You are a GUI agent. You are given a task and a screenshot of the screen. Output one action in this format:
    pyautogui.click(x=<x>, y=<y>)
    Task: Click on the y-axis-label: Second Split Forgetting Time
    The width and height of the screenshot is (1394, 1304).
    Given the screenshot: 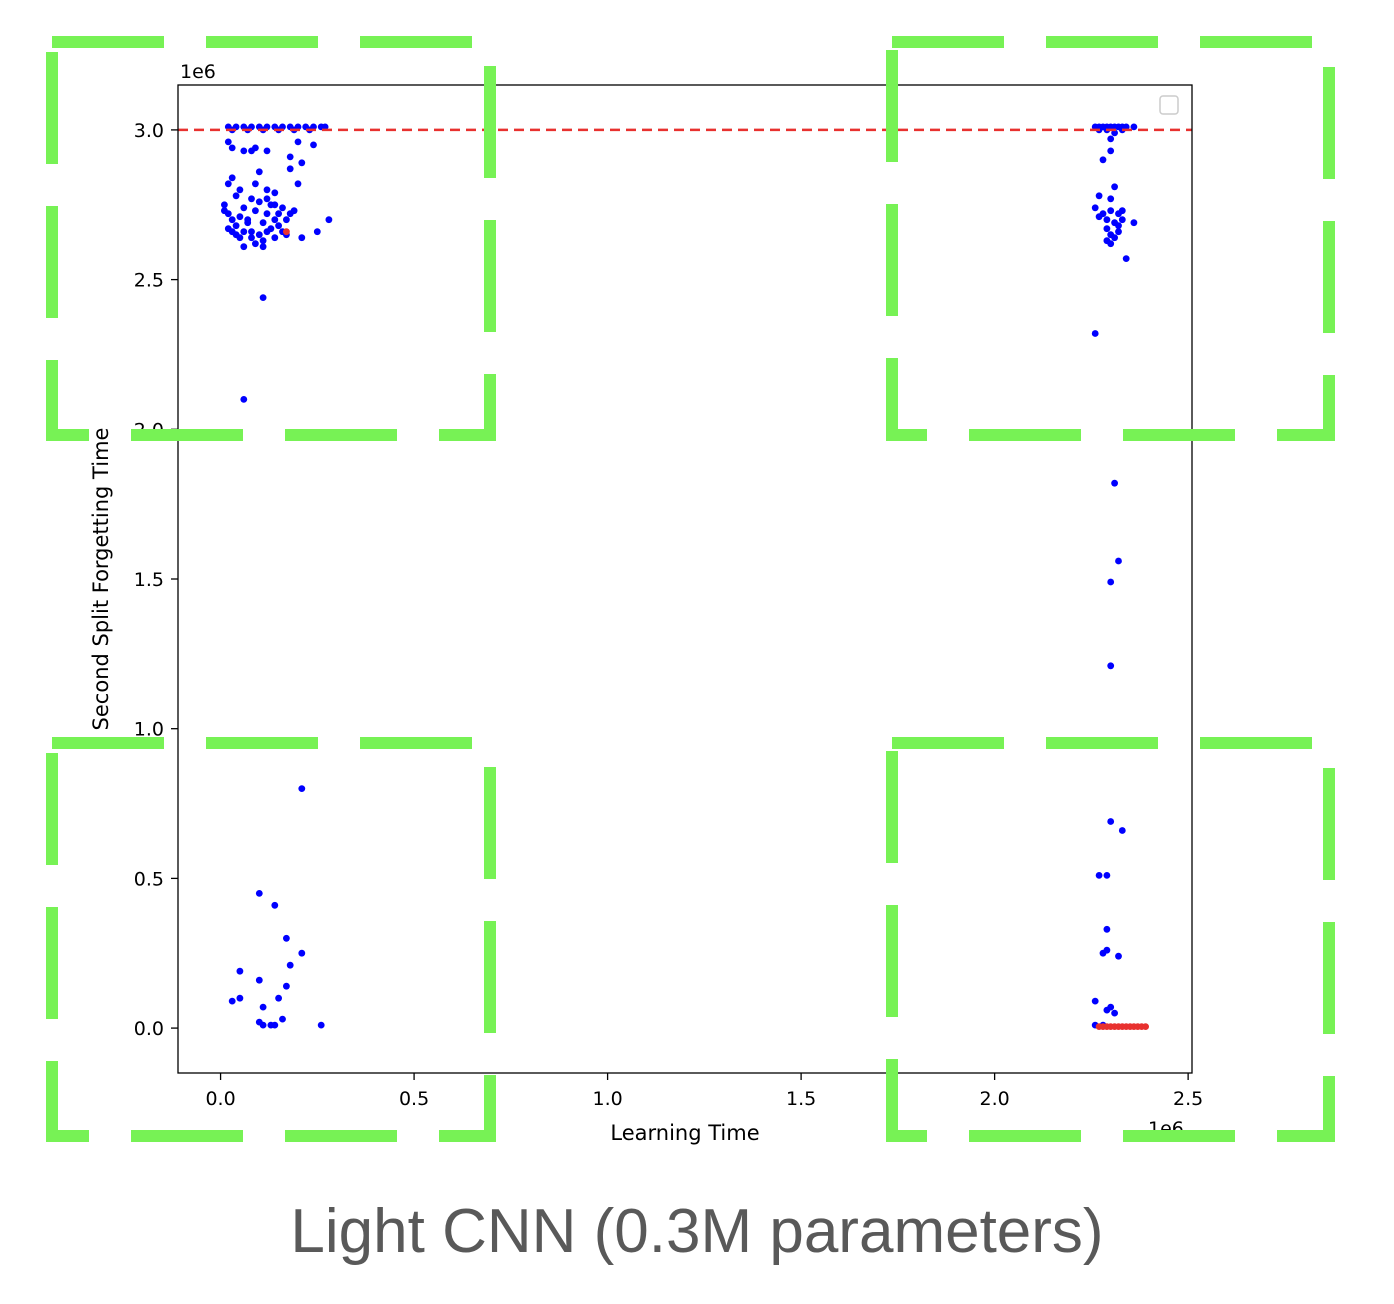 What is the action you would take?
    pyautogui.click(x=101, y=579)
    